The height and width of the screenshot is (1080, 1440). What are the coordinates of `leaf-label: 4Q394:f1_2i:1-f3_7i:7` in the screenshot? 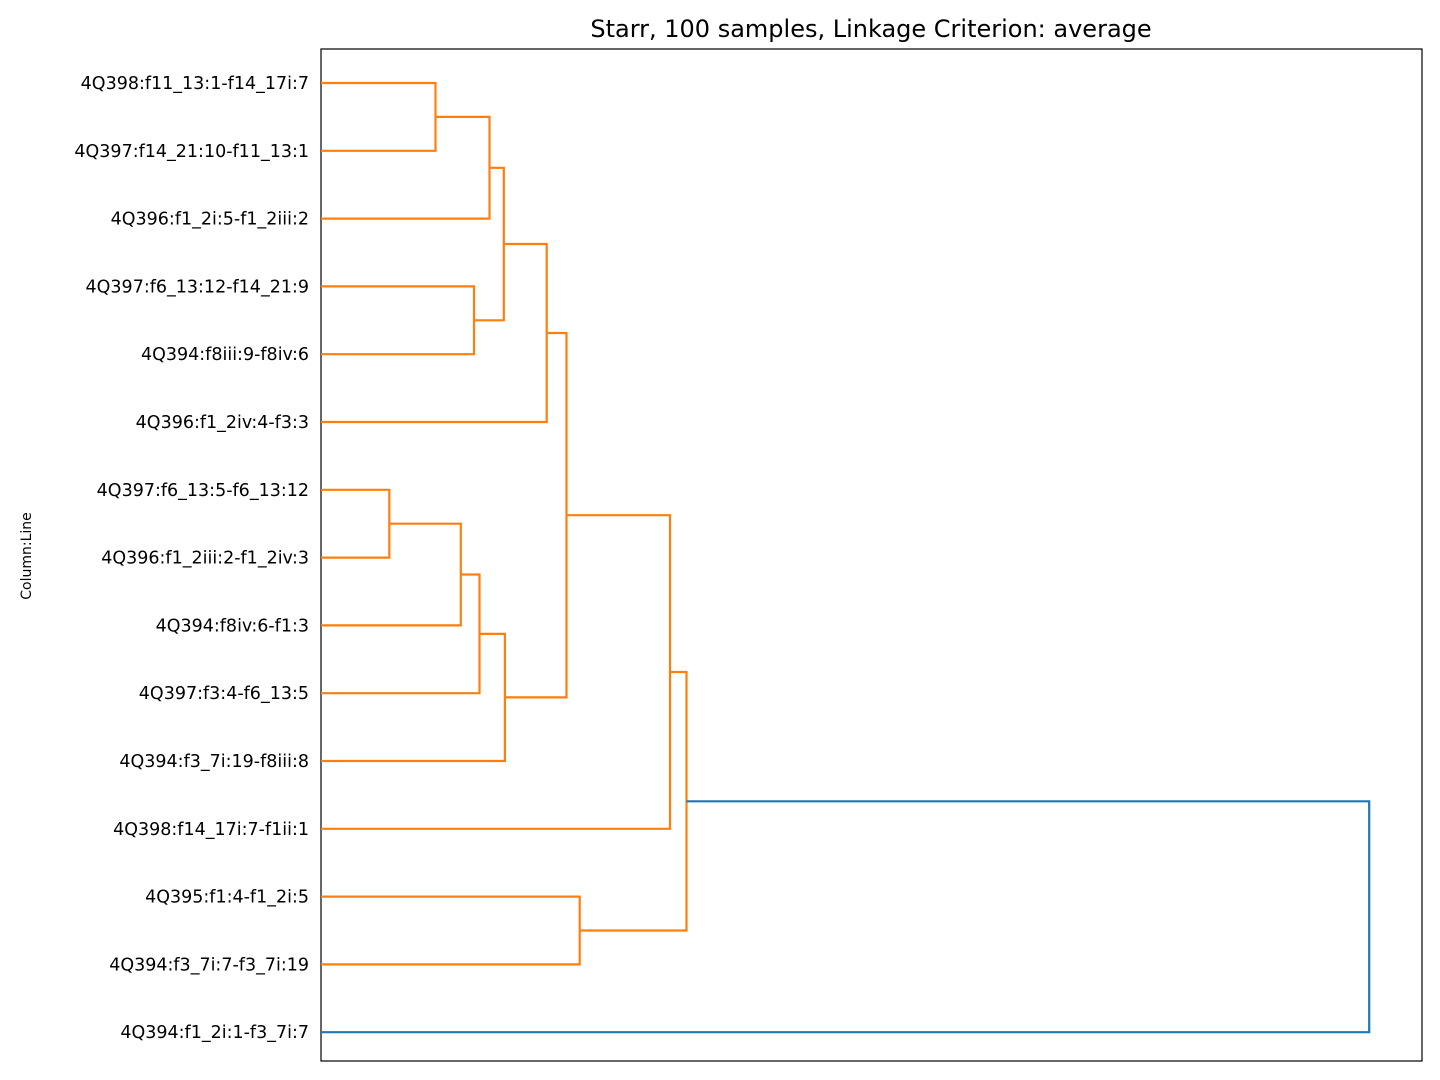 It's located at (214, 1033).